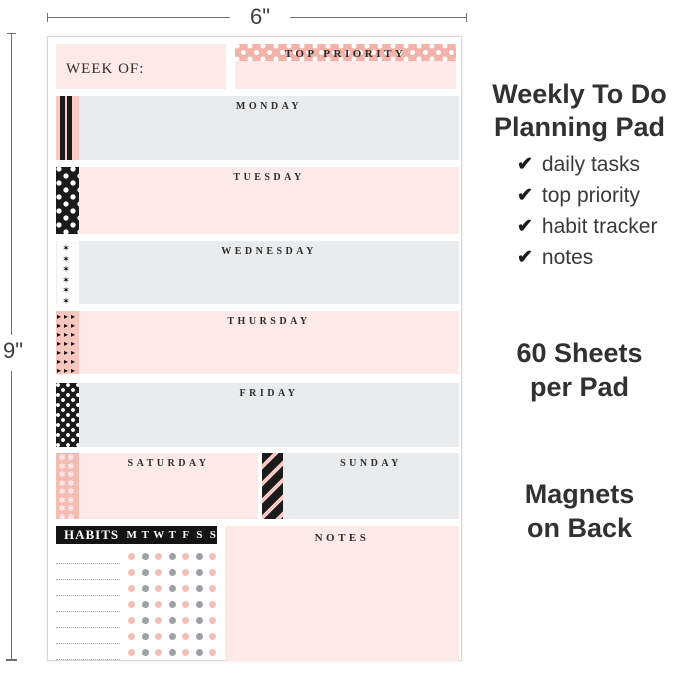 The width and height of the screenshot is (679, 673). I want to click on saturday-label: SATURDAY, so click(168, 463).